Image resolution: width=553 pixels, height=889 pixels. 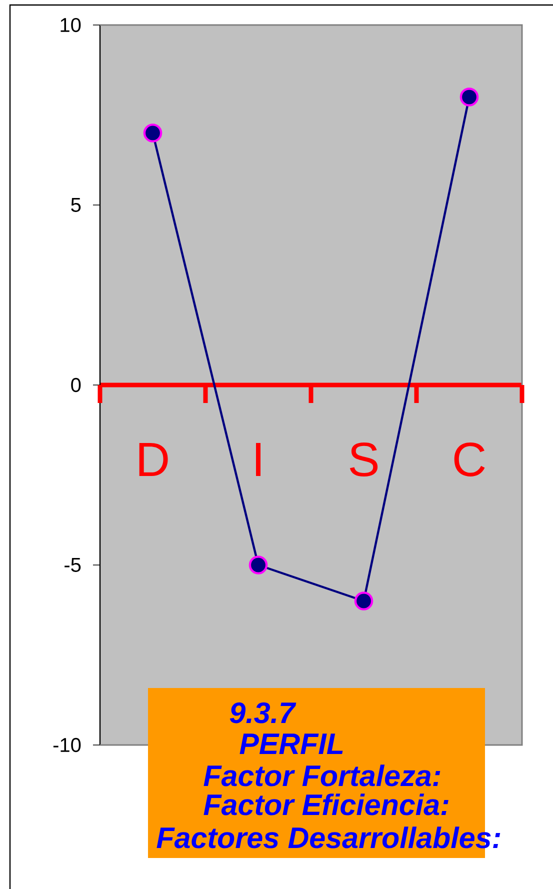 What do you see at coordinates (469, 459) in the screenshot?
I see `x-tick-label: C` at bounding box center [469, 459].